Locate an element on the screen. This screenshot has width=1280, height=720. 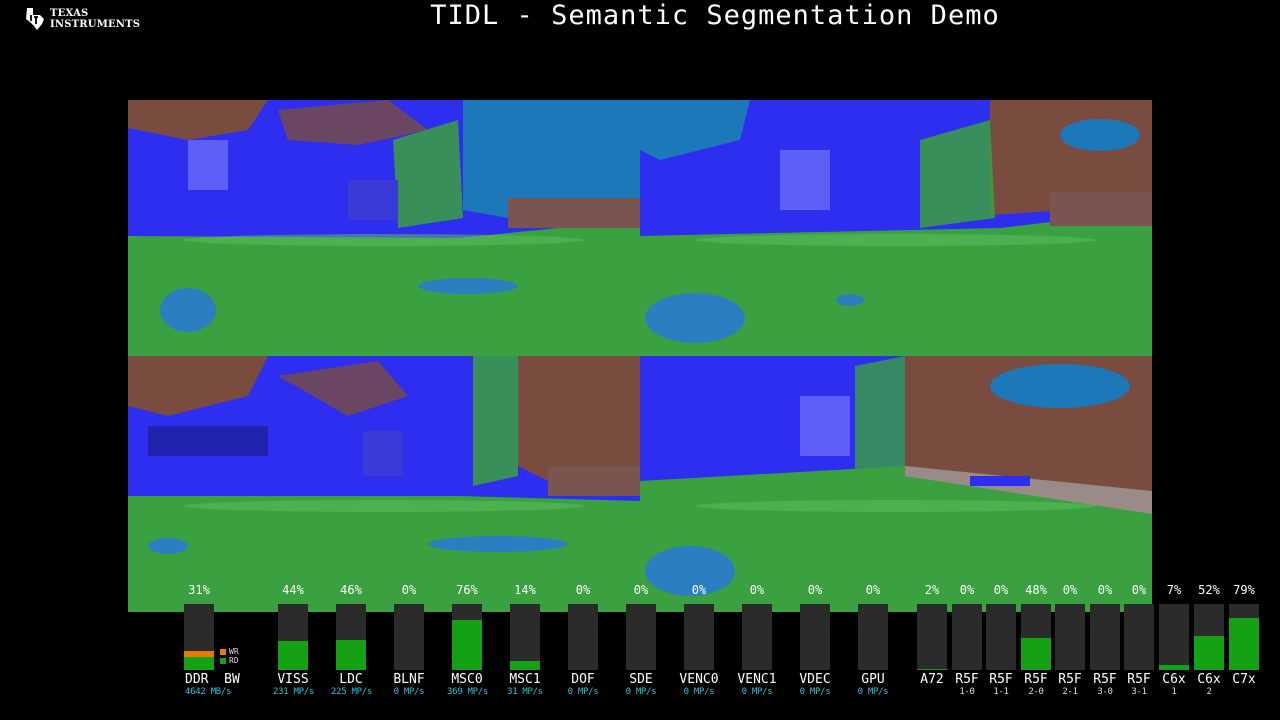
cpu-load-r5f-3-0: 0% R5F 3-0 is located at coordinates (1105, 639).